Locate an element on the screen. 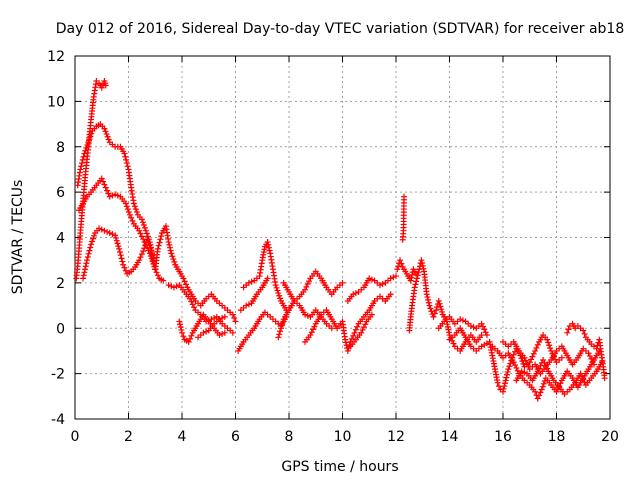 This screenshot has height=480, width=640. x-tick-label: 6 is located at coordinates (235, 437).